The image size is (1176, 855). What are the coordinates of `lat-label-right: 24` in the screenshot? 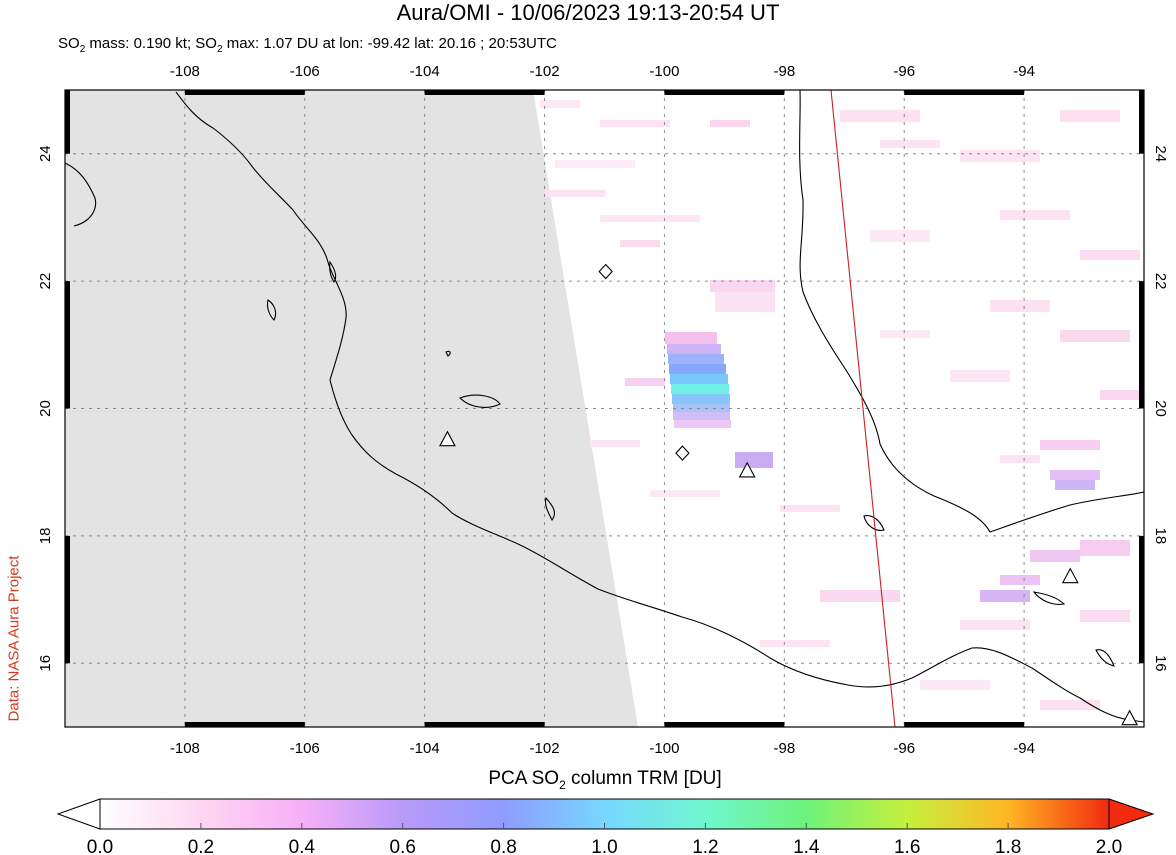 It's located at (1160, 153).